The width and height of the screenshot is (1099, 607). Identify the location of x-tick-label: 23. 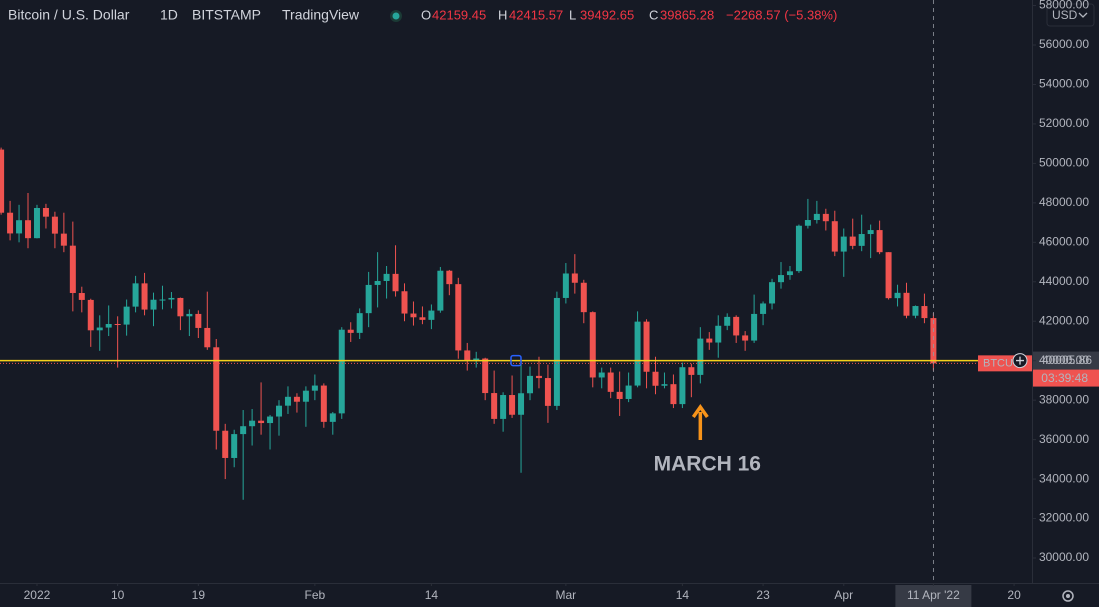
(763, 595).